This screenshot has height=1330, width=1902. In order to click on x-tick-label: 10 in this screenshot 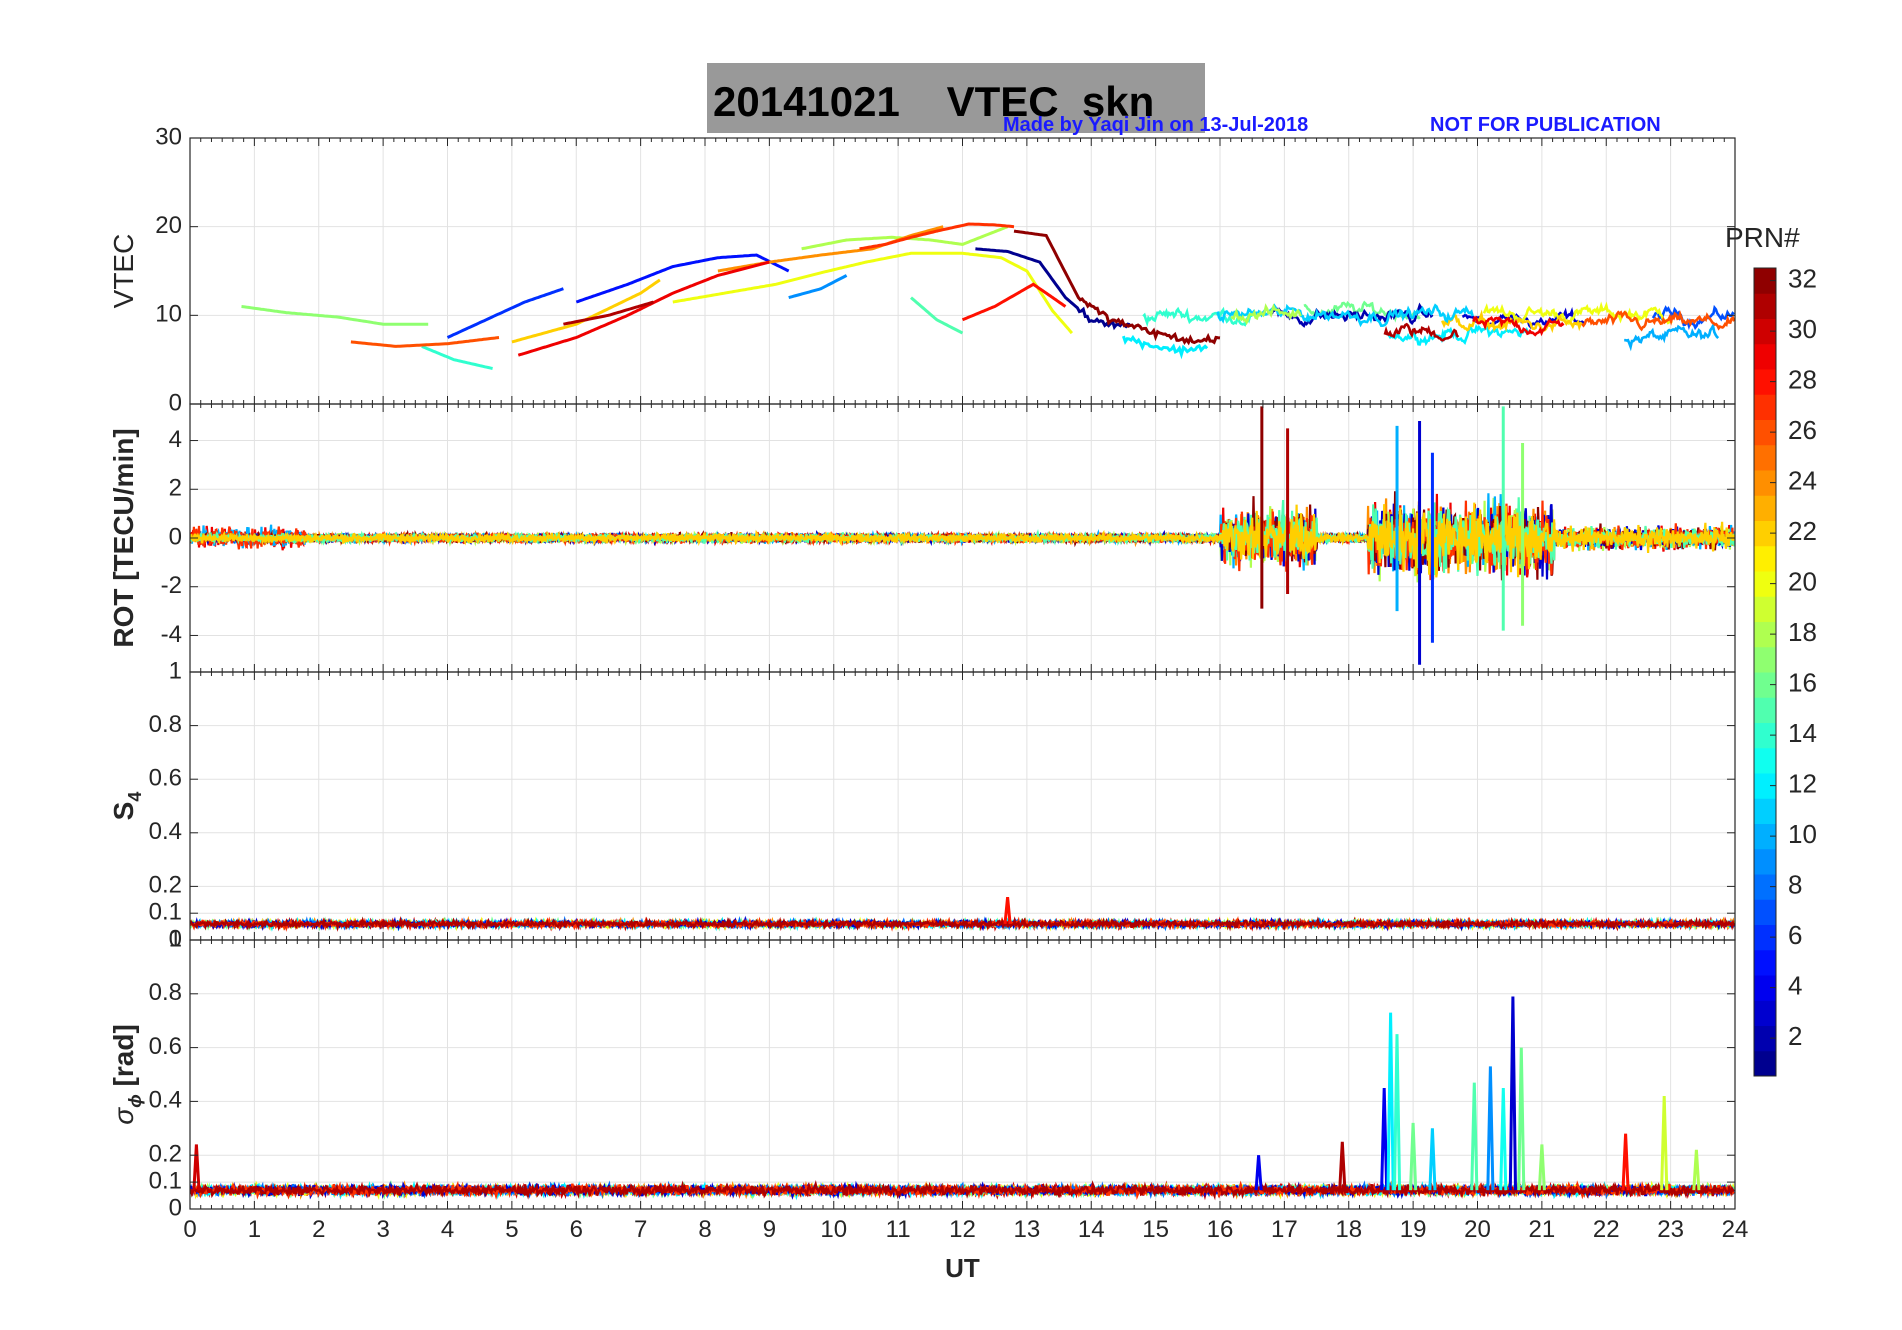, I will do `click(833, 1229)`.